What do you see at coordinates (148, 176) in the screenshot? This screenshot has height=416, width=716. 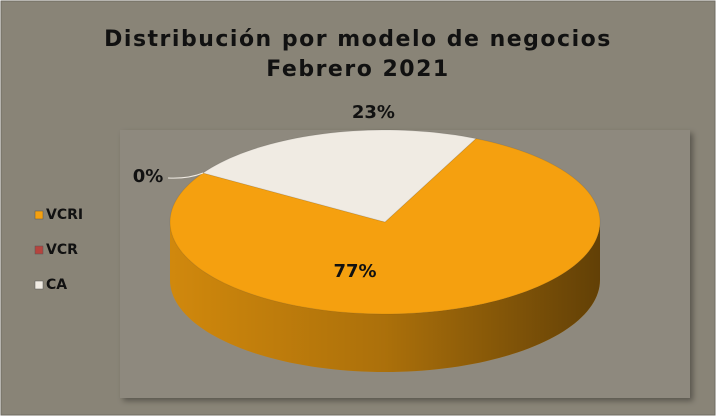 I see `data-label: 0%` at bounding box center [148, 176].